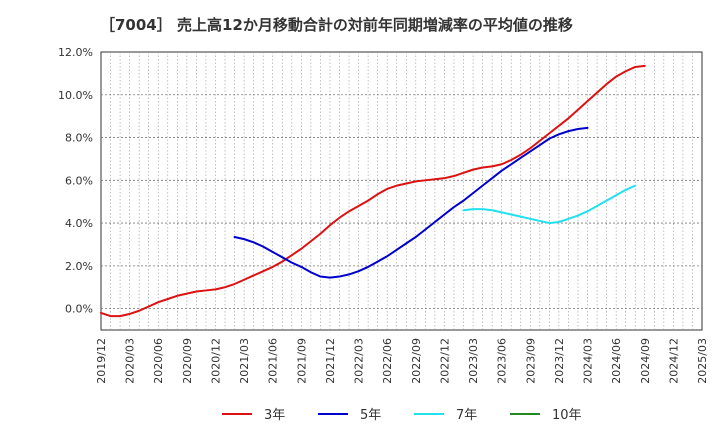  I want to click on x-tick-label: 2021/09, so click(301, 361).